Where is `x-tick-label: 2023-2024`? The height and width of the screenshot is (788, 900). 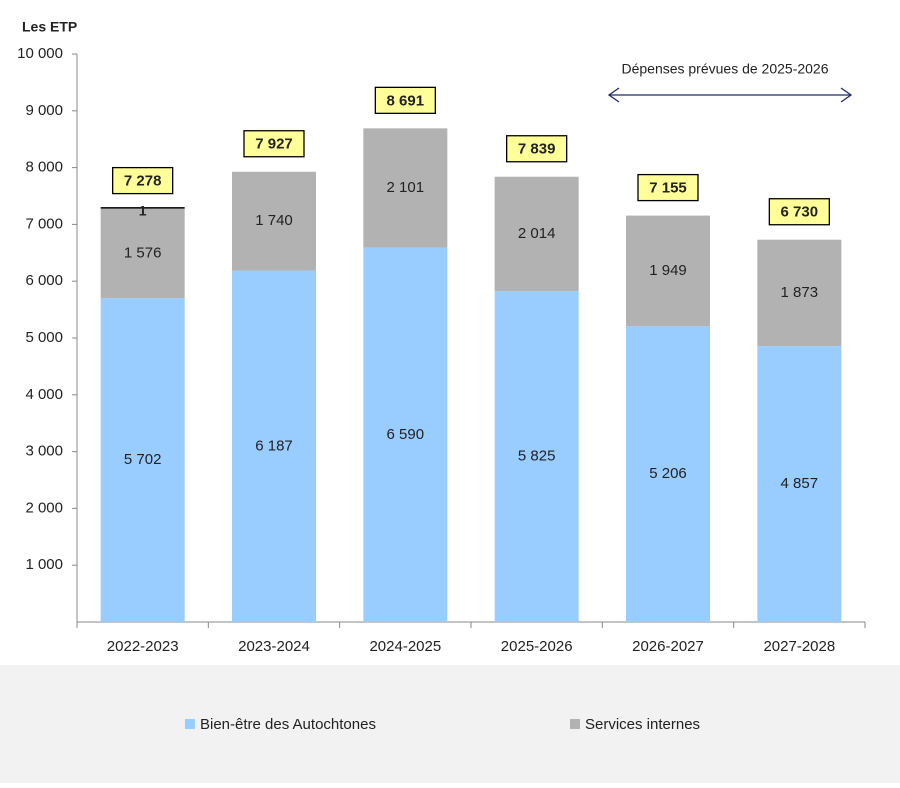
x-tick-label: 2023-2024 is located at coordinates (274, 646).